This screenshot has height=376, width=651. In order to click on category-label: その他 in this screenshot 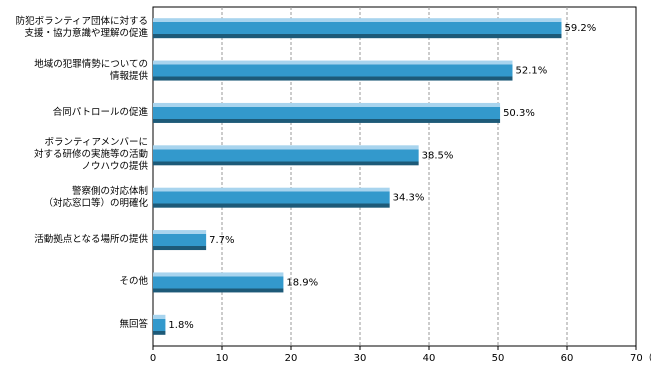, I will do `click(133, 282)`.